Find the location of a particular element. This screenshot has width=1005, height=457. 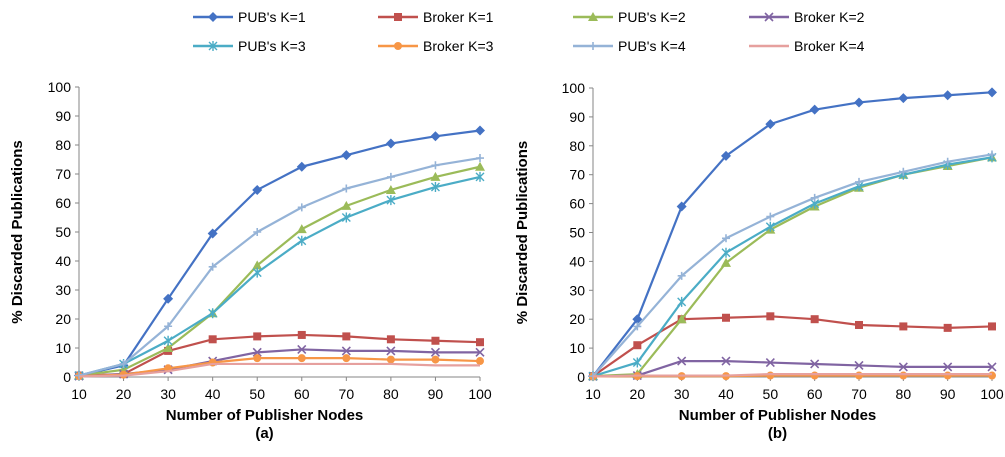

legend-label: Broker K=1 is located at coordinates (458, 17).